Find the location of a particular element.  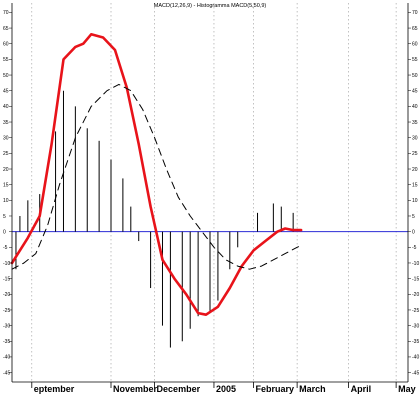

y-tick-label-right: -30 is located at coordinates (415, 326).